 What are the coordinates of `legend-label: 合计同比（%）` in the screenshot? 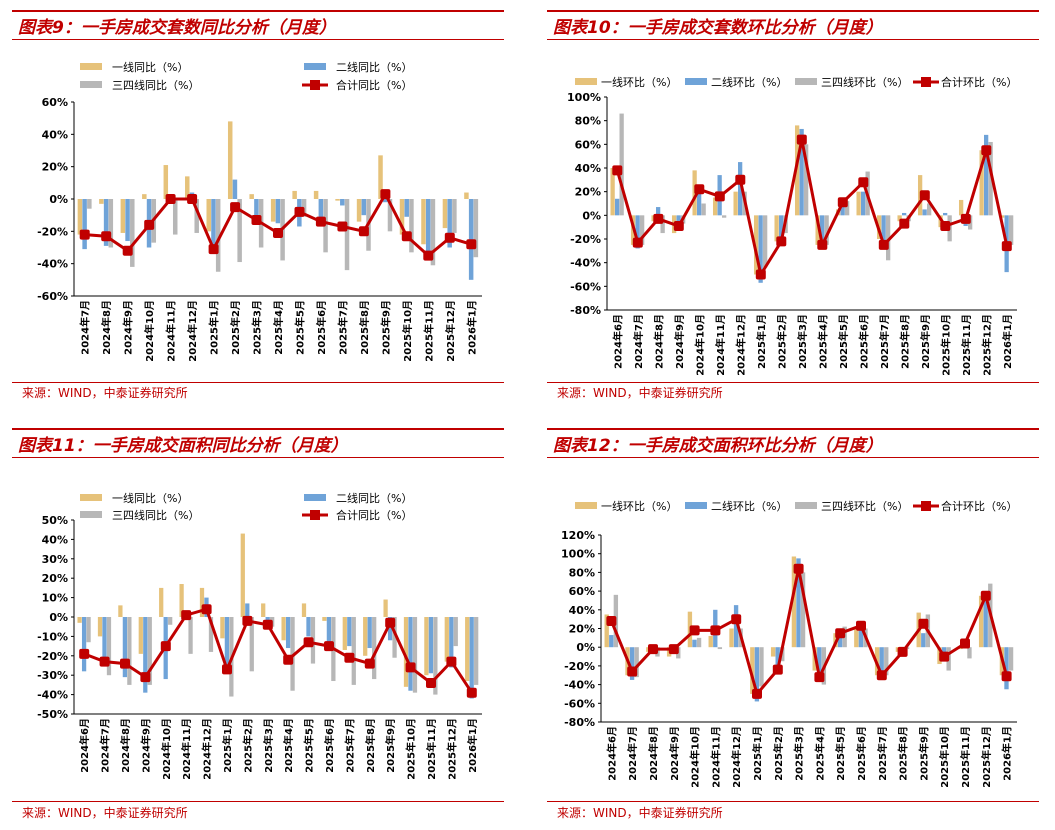 It's located at (374, 515).